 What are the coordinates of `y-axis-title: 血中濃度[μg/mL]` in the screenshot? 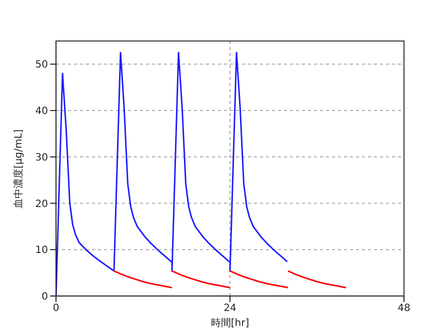 It's located at (18, 168).